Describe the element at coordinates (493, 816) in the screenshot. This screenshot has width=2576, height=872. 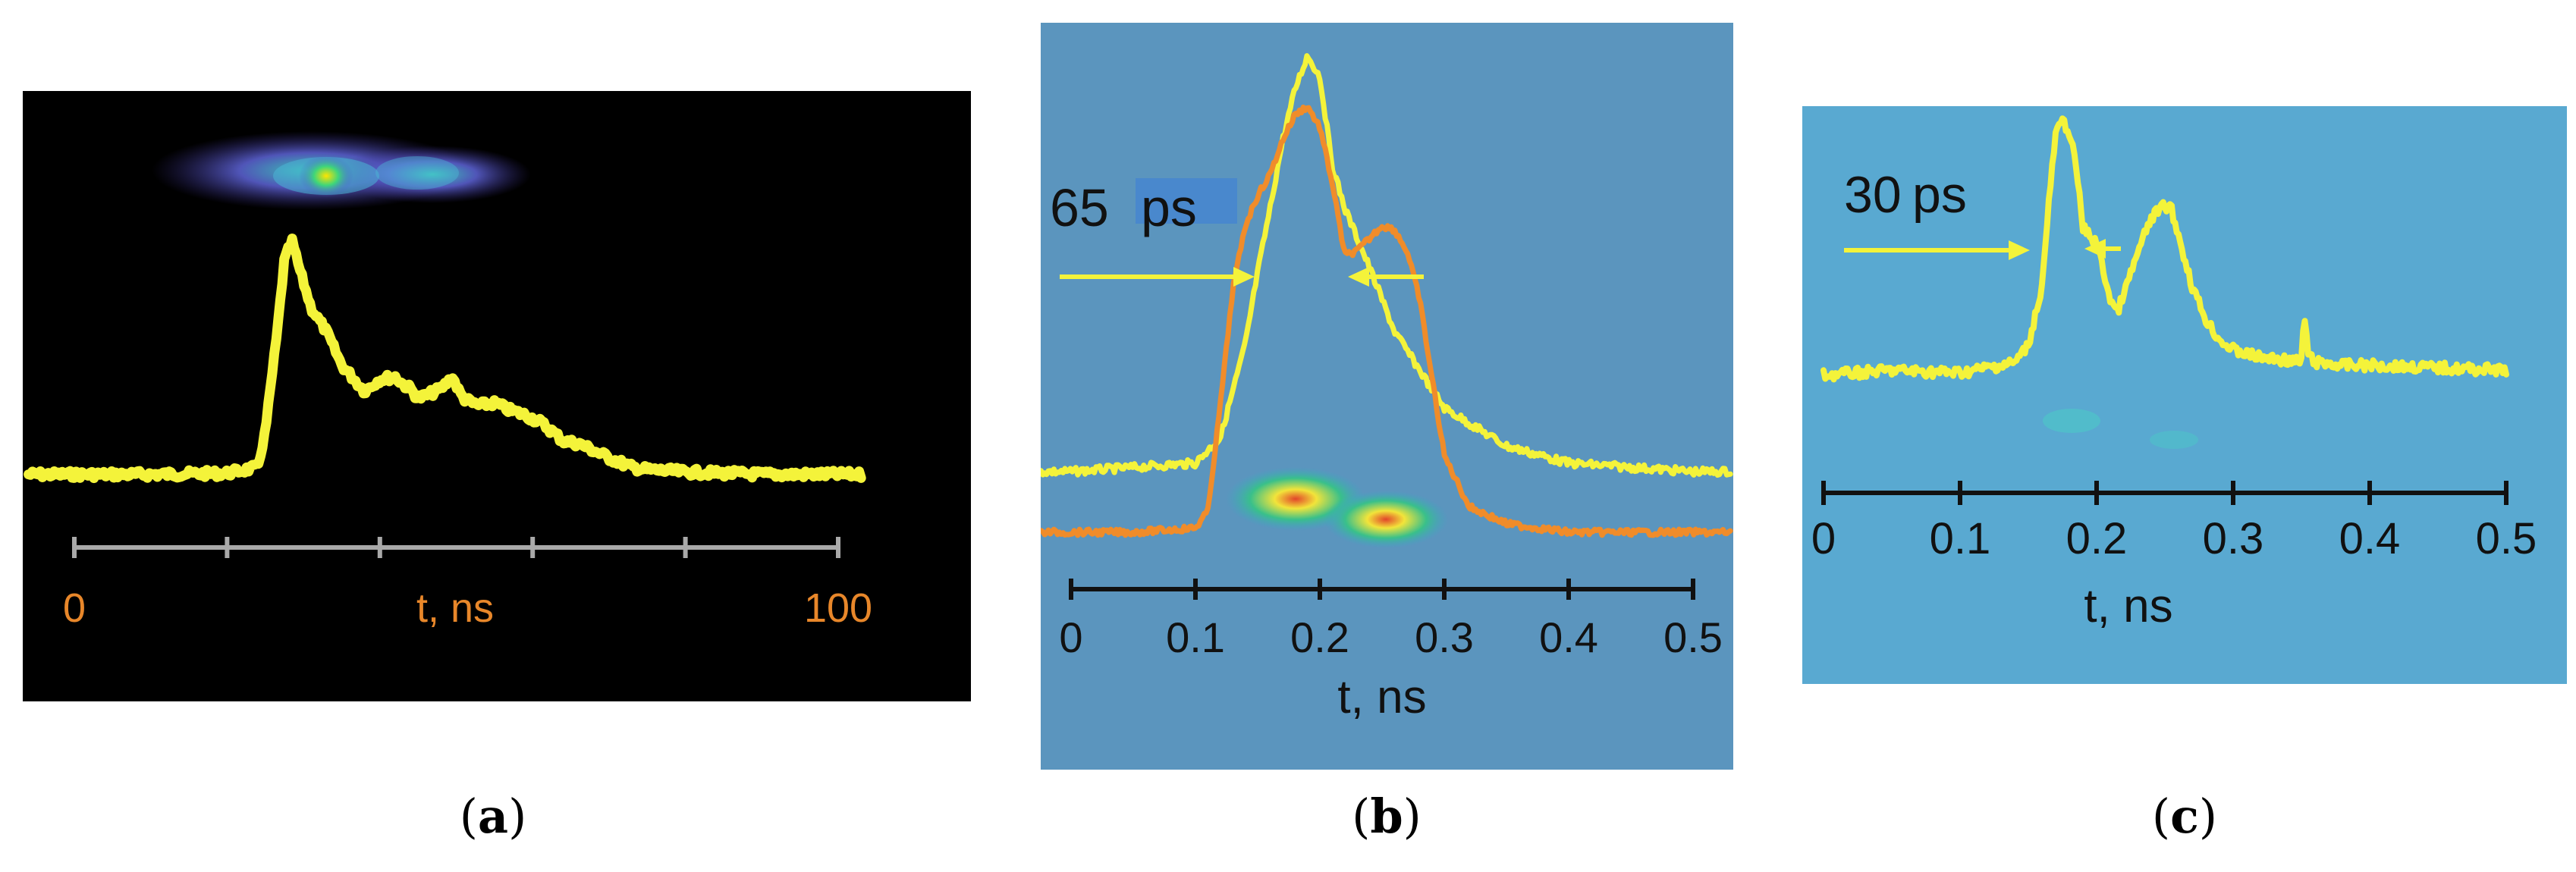
I see `caption-a: (a)` at that location.